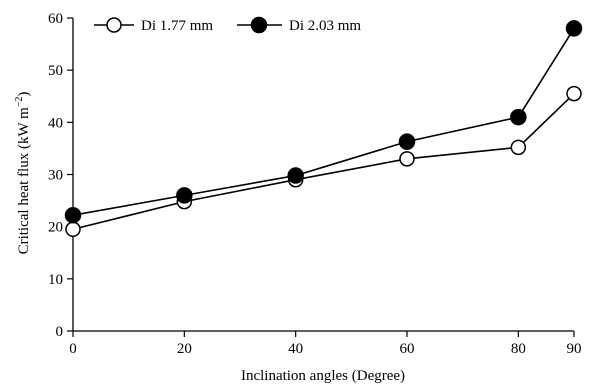  Describe the element at coordinates (227, 25) in the screenshot. I see `legend: Di 1.77 mm Di 2.03 mm` at that location.